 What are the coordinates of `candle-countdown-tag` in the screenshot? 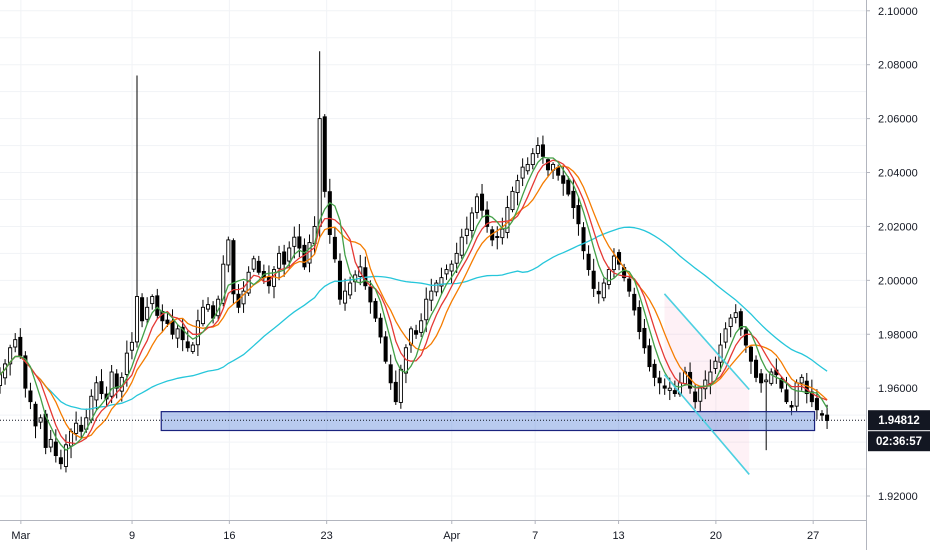 It's located at (899, 441).